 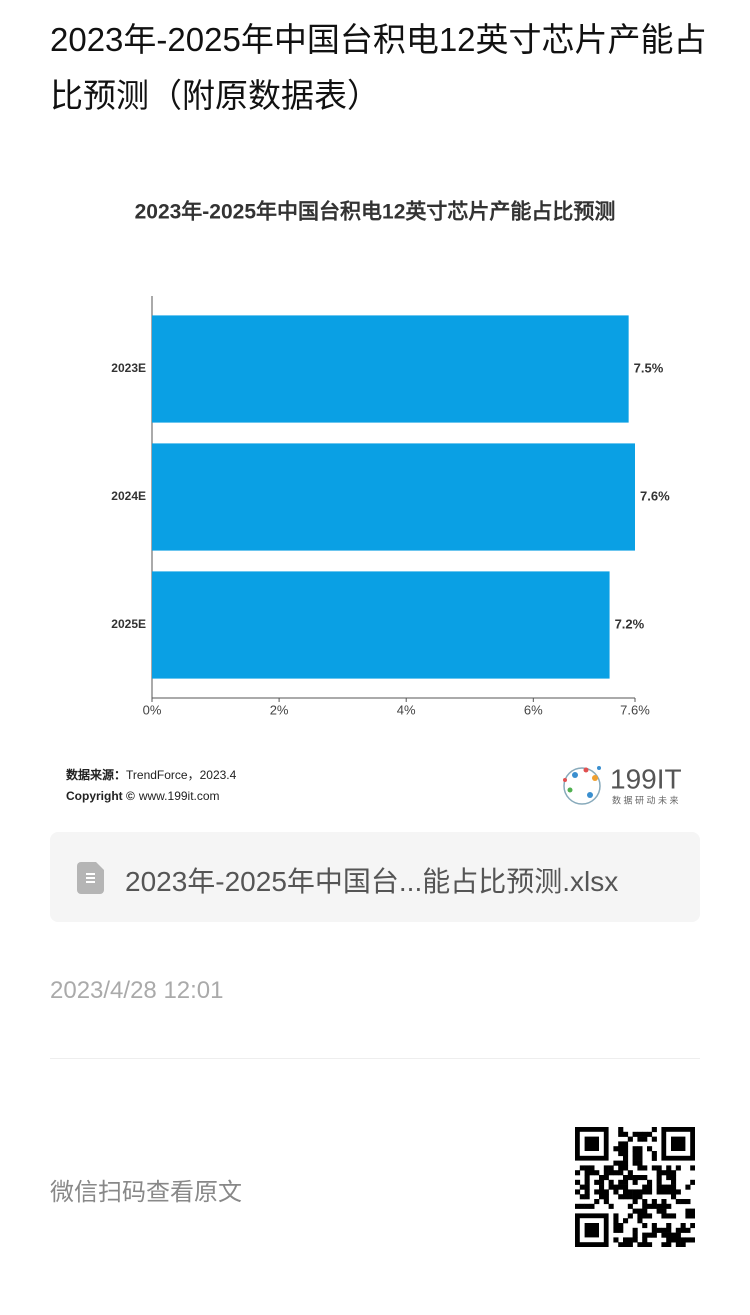 I want to click on x-tick-label: 6%, so click(x=533, y=709).